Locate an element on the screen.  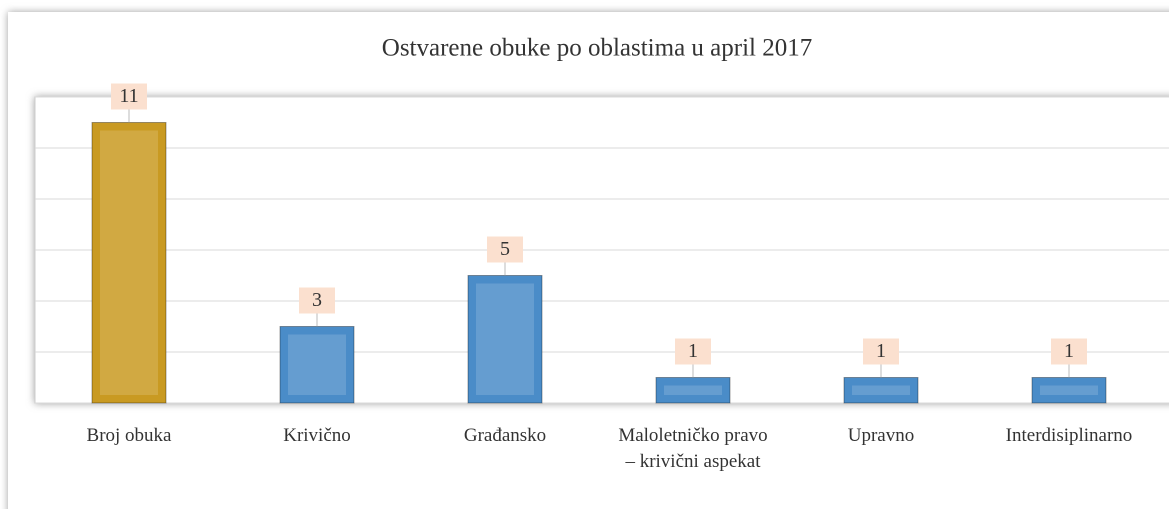
data-label: 5 is located at coordinates (505, 249).